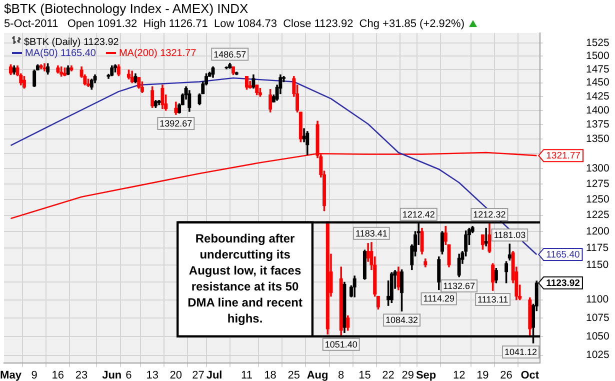  I want to click on annotation: 1123.92, so click(563, 284).